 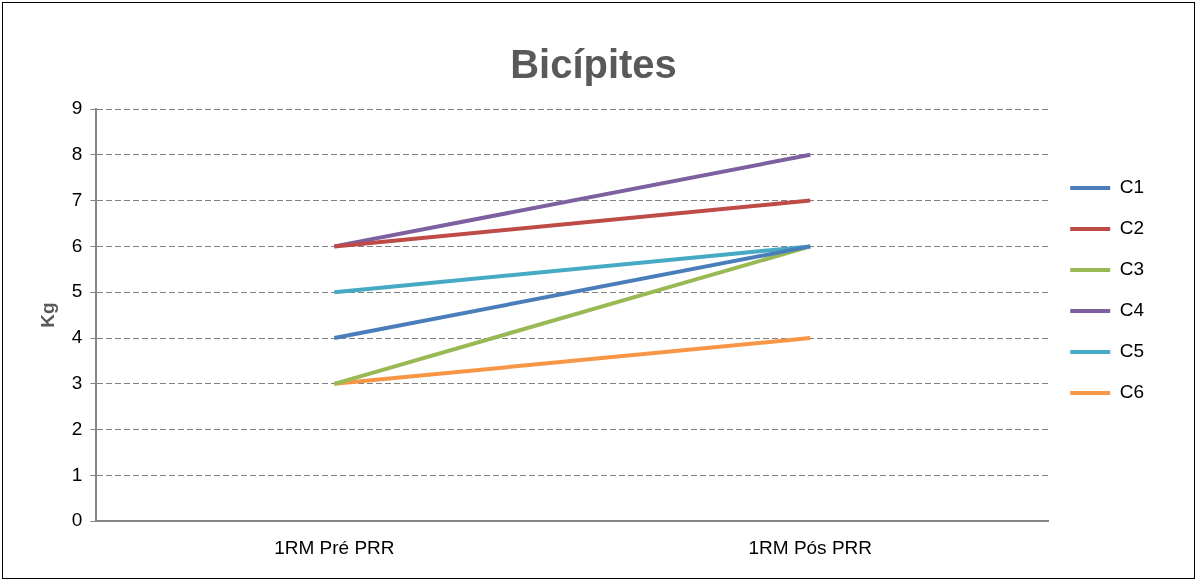 What do you see at coordinates (77, 474) in the screenshot?
I see `y-tick-label: 1` at bounding box center [77, 474].